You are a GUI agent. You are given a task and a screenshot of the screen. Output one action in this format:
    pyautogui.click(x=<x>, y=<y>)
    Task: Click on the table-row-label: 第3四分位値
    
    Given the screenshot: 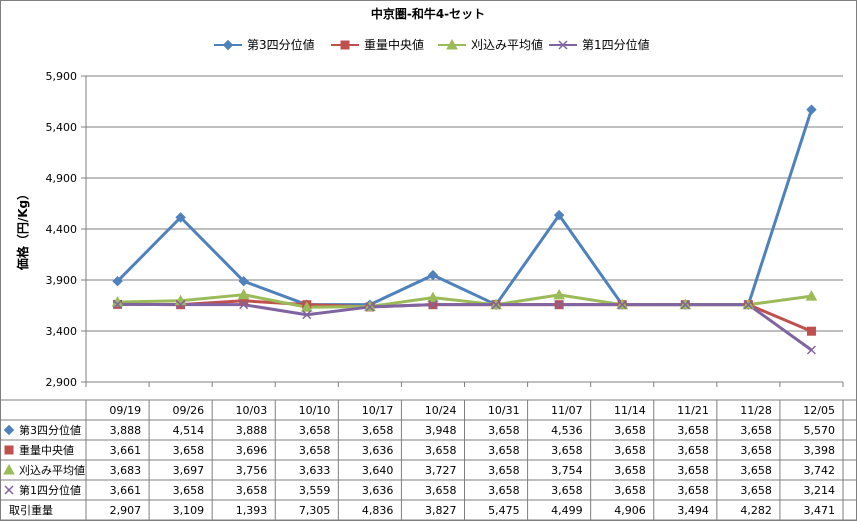 What is the action you would take?
    pyautogui.click(x=50, y=430)
    